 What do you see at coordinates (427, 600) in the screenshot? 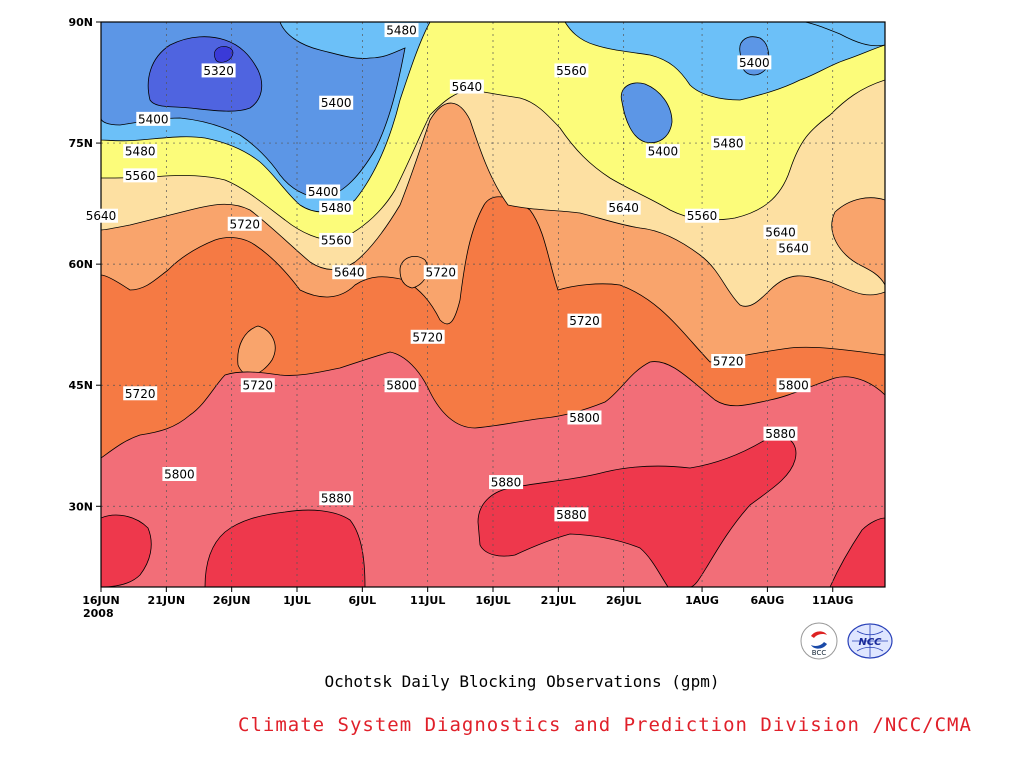
I see `x-tick-label: 11JUL` at bounding box center [427, 600].